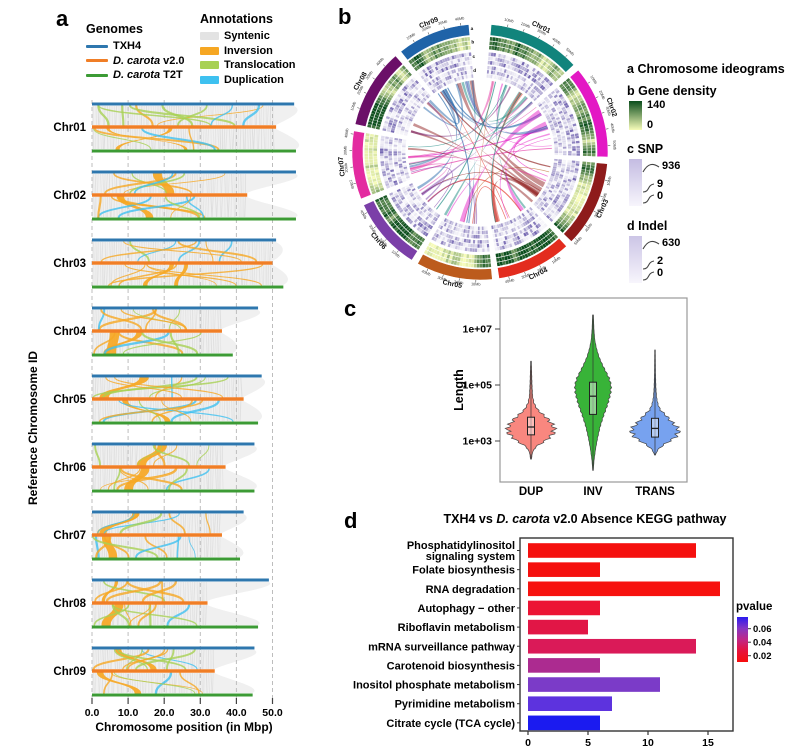 This screenshot has width=800, height=752. Describe the element at coordinates (754, 607) in the screenshot. I see `svg-text: pvalue` at that location.